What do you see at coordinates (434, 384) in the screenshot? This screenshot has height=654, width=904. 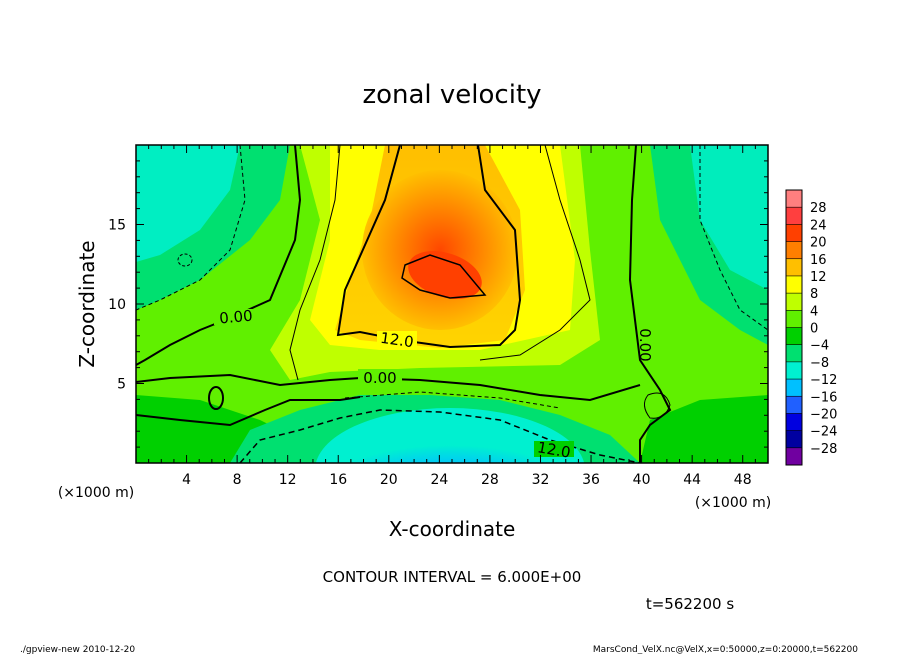 I see `contour-label-group: 0.00 12.0 0.00 12.0 0.00` at bounding box center [434, 384].